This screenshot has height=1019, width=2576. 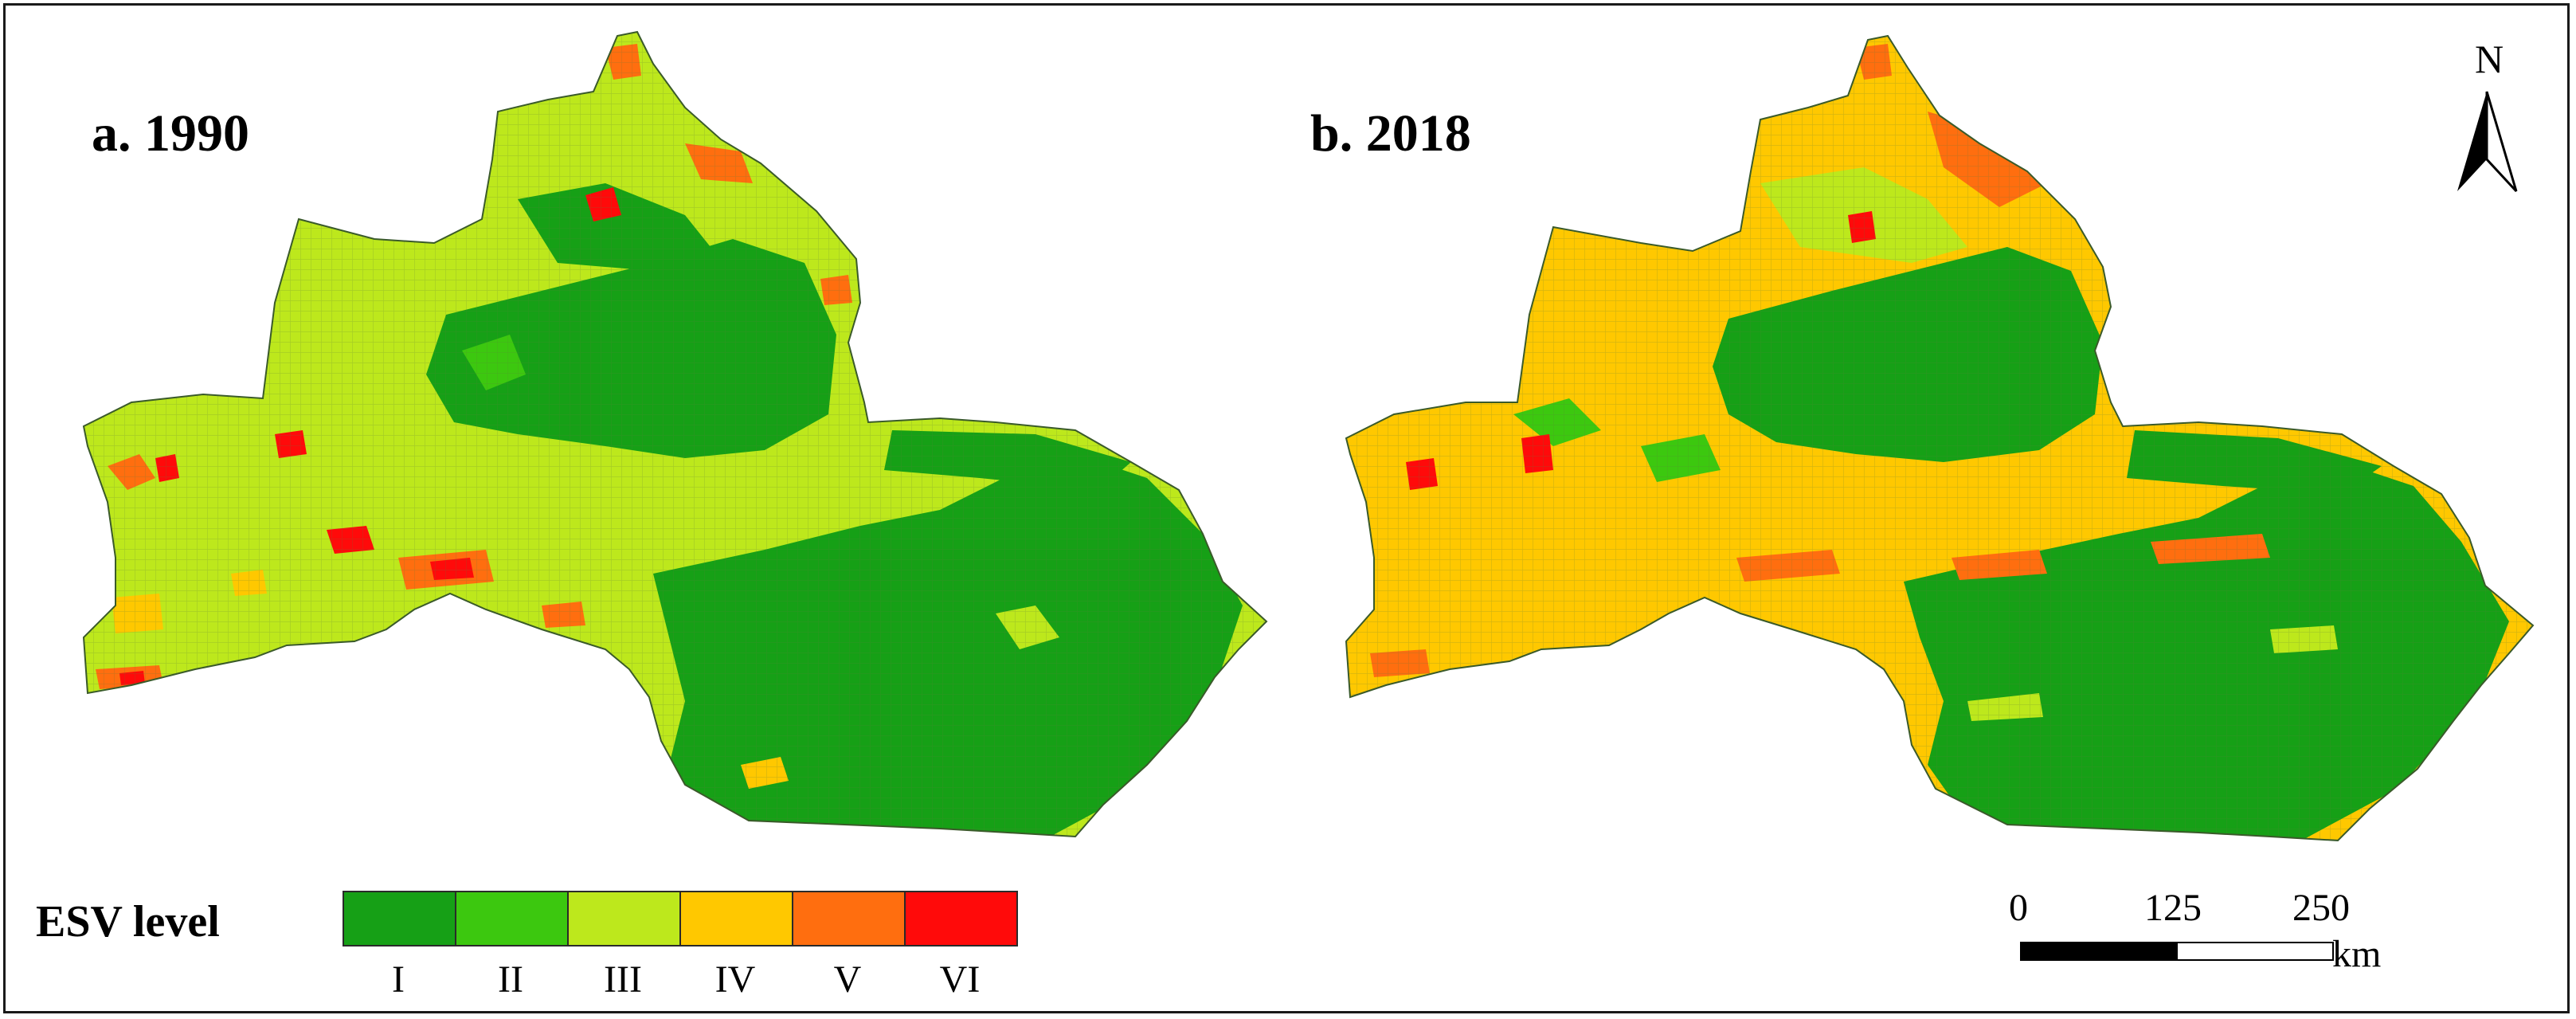 What do you see at coordinates (2487, 142) in the screenshot?
I see `north-arrow-icon` at bounding box center [2487, 142].